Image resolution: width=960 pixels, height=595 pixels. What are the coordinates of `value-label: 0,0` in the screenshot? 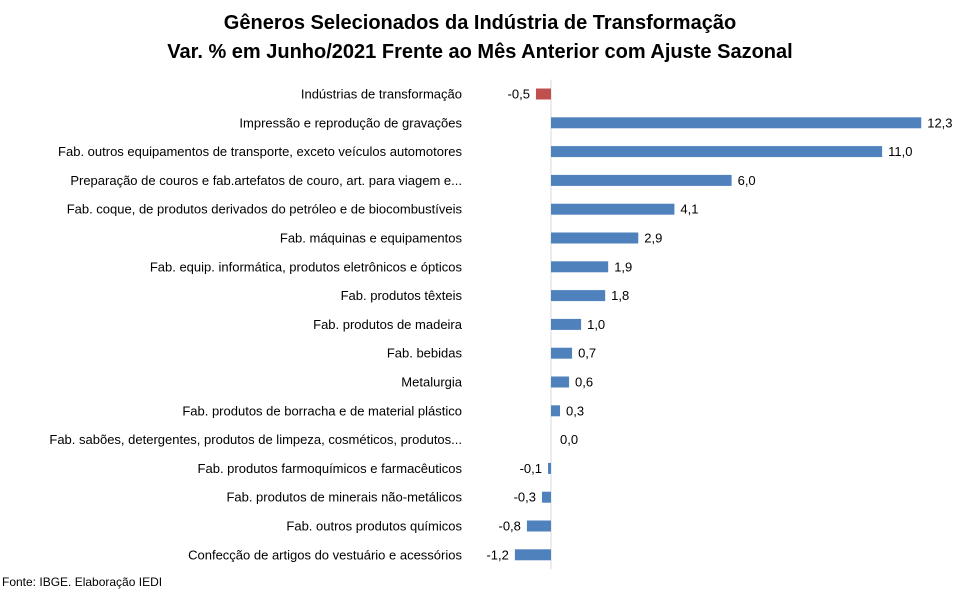 It's located at (569, 439).